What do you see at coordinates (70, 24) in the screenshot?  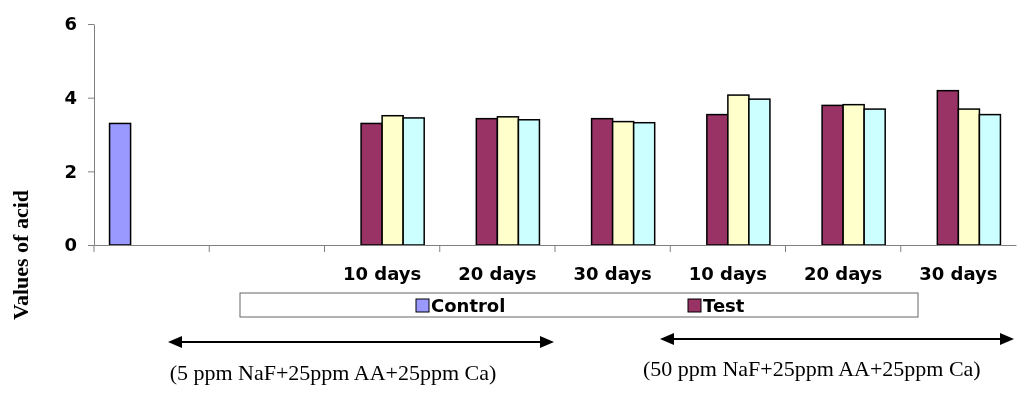 I see `y-tick-label: 6` at bounding box center [70, 24].